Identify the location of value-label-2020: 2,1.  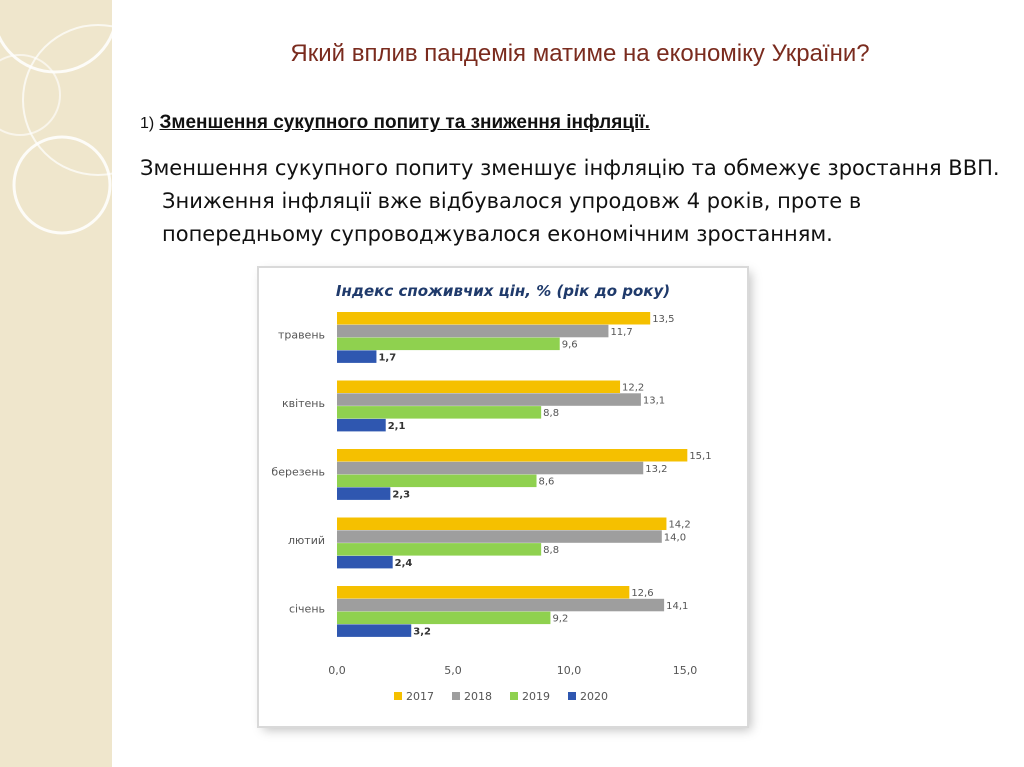
(397, 426).